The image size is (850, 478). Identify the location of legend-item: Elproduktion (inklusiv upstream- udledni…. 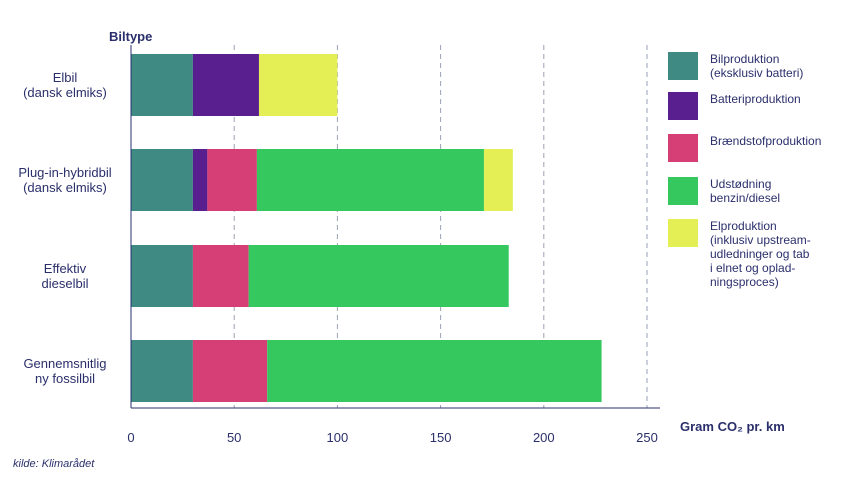
(749, 254).